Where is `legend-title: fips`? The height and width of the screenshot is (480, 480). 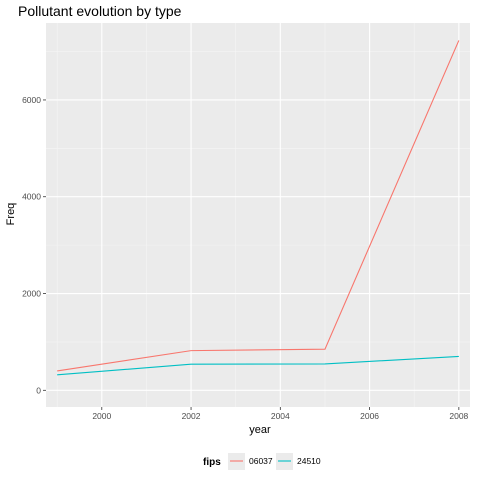
legend-title: fips is located at coordinates (212, 462).